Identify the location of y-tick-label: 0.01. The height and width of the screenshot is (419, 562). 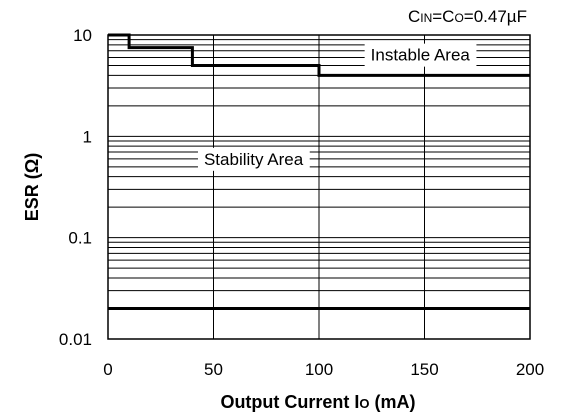
(75, 339).